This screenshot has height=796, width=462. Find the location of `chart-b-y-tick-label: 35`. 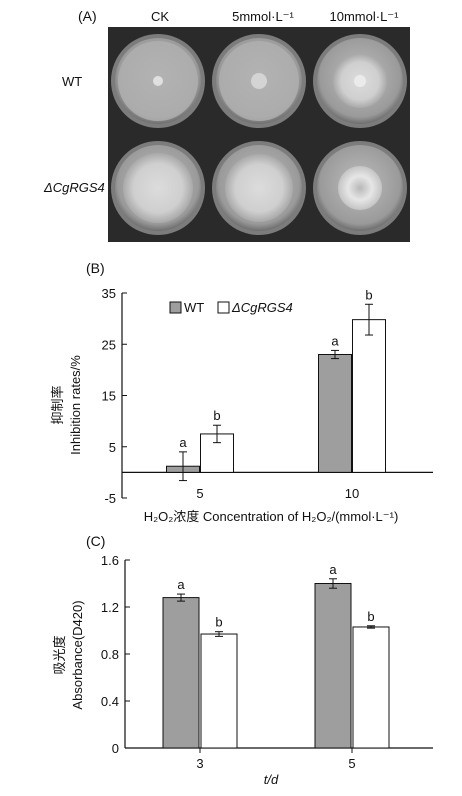

chart-b-y-tick-label: 35 is located at coordinates (109, 293).